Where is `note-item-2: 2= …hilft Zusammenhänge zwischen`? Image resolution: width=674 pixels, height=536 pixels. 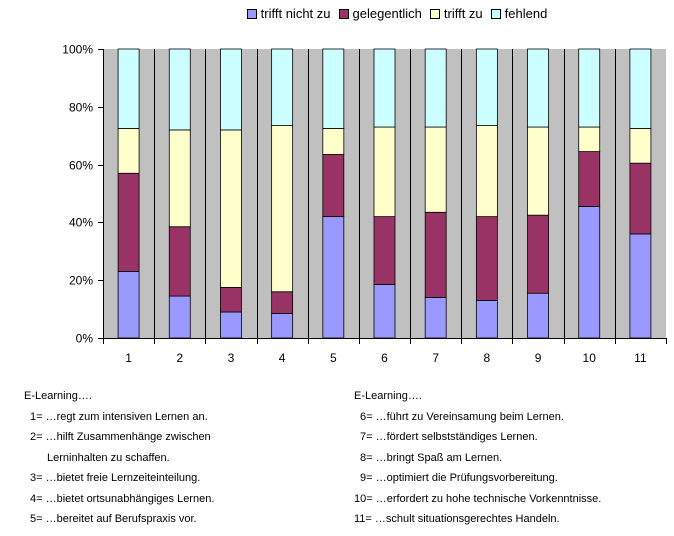 note-item-2: 2= …hilft Zusammenhänge zwischen is located at coordinates (120, 437).